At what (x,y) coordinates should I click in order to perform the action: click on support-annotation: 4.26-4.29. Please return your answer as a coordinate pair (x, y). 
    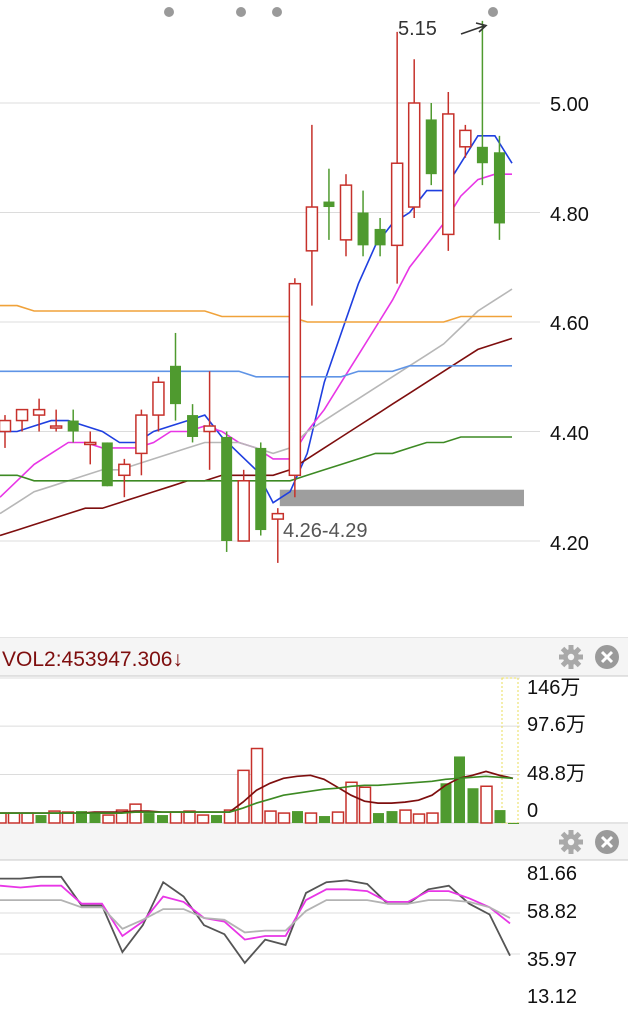
    Looking at the image, I should click on (325, 531).